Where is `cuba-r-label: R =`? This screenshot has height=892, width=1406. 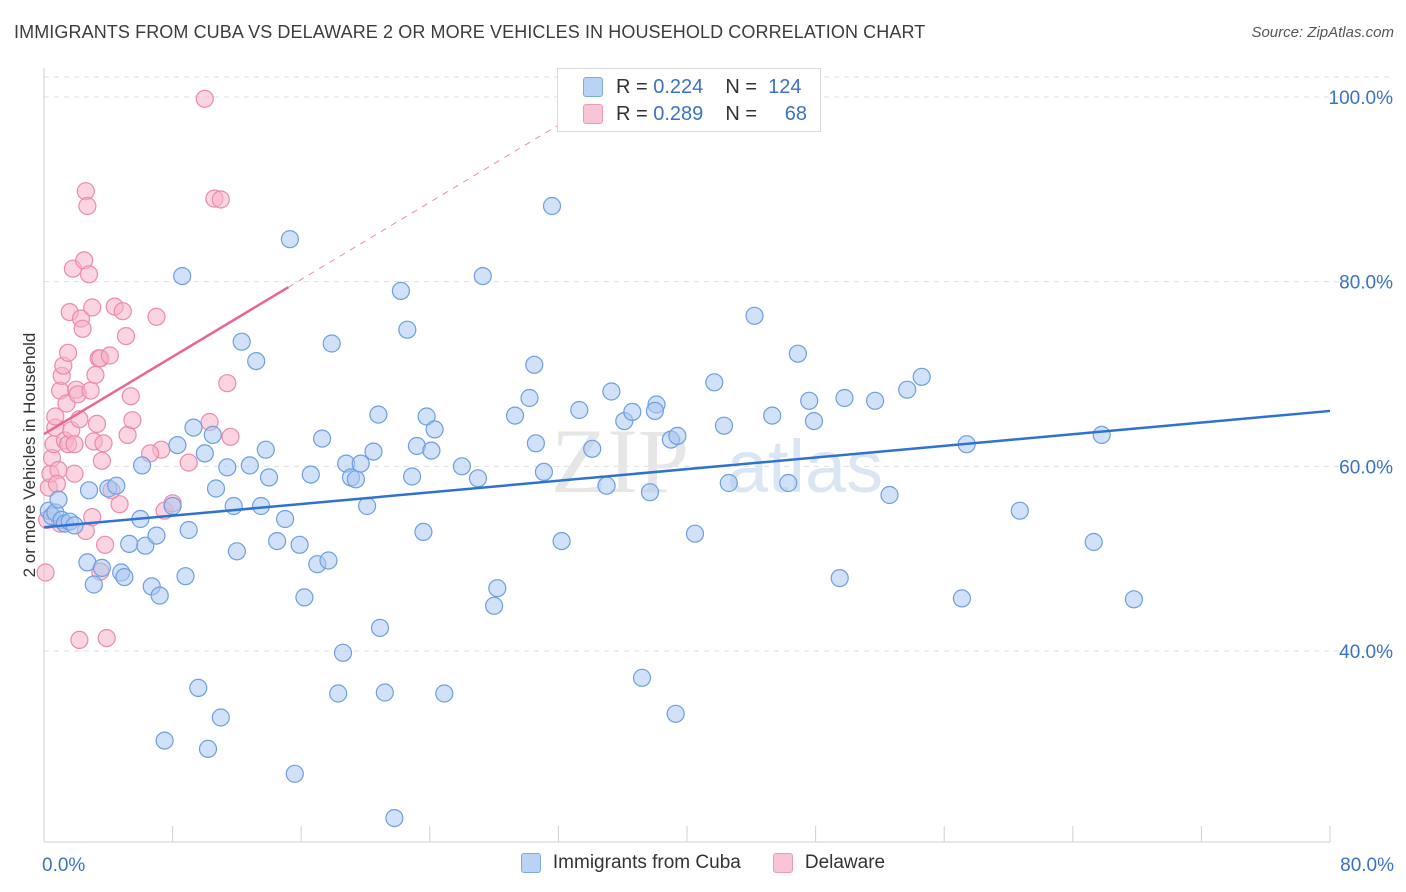
cuba-r-label: R = is located at coordinates (632, 86).